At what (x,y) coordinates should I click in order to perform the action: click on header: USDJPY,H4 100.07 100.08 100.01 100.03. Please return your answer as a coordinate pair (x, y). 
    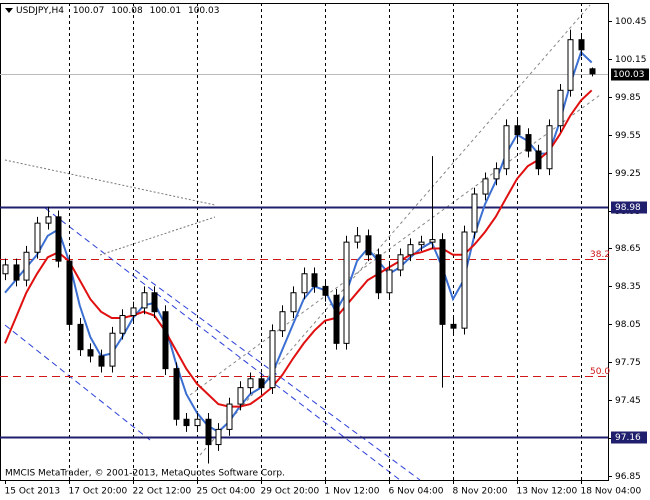
    Looking at the image, I should click on (117, 11).